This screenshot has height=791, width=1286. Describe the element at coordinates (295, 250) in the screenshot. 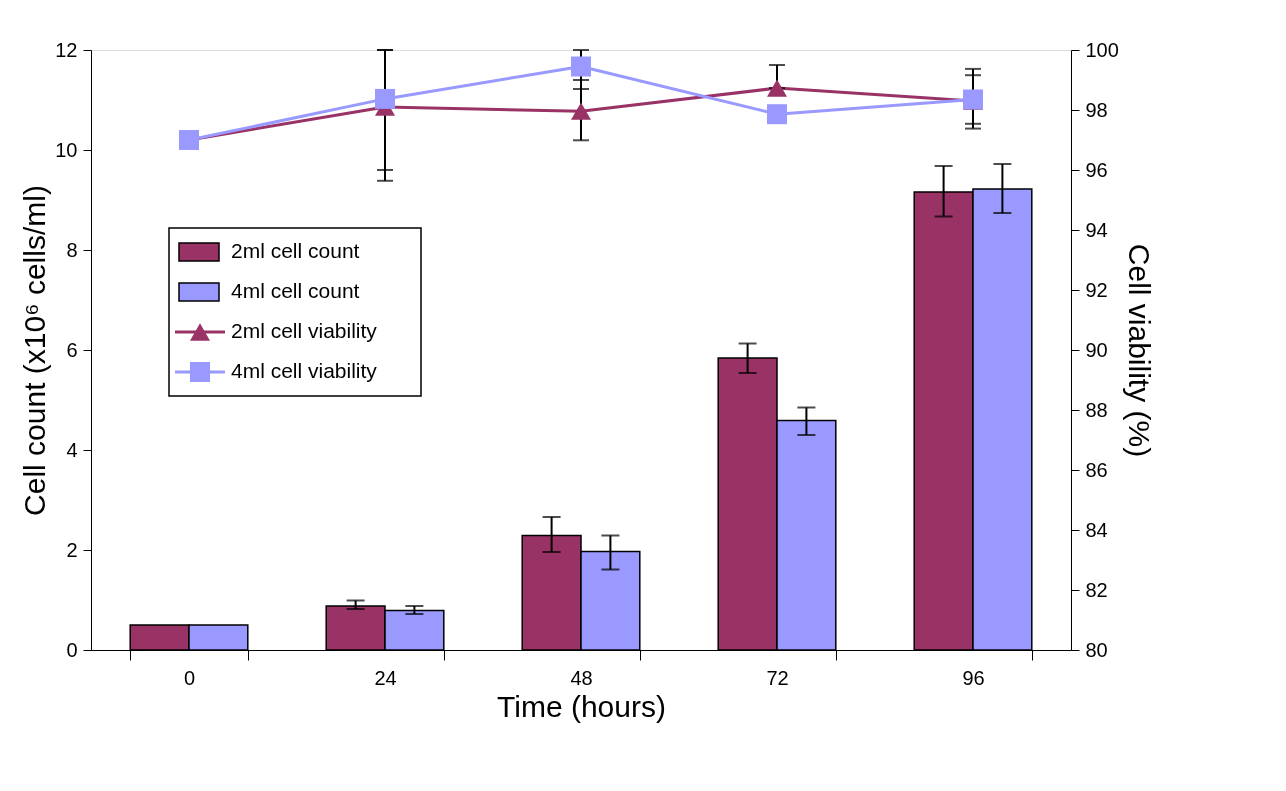

I see `legend-label: 2ml cell count` at that location.